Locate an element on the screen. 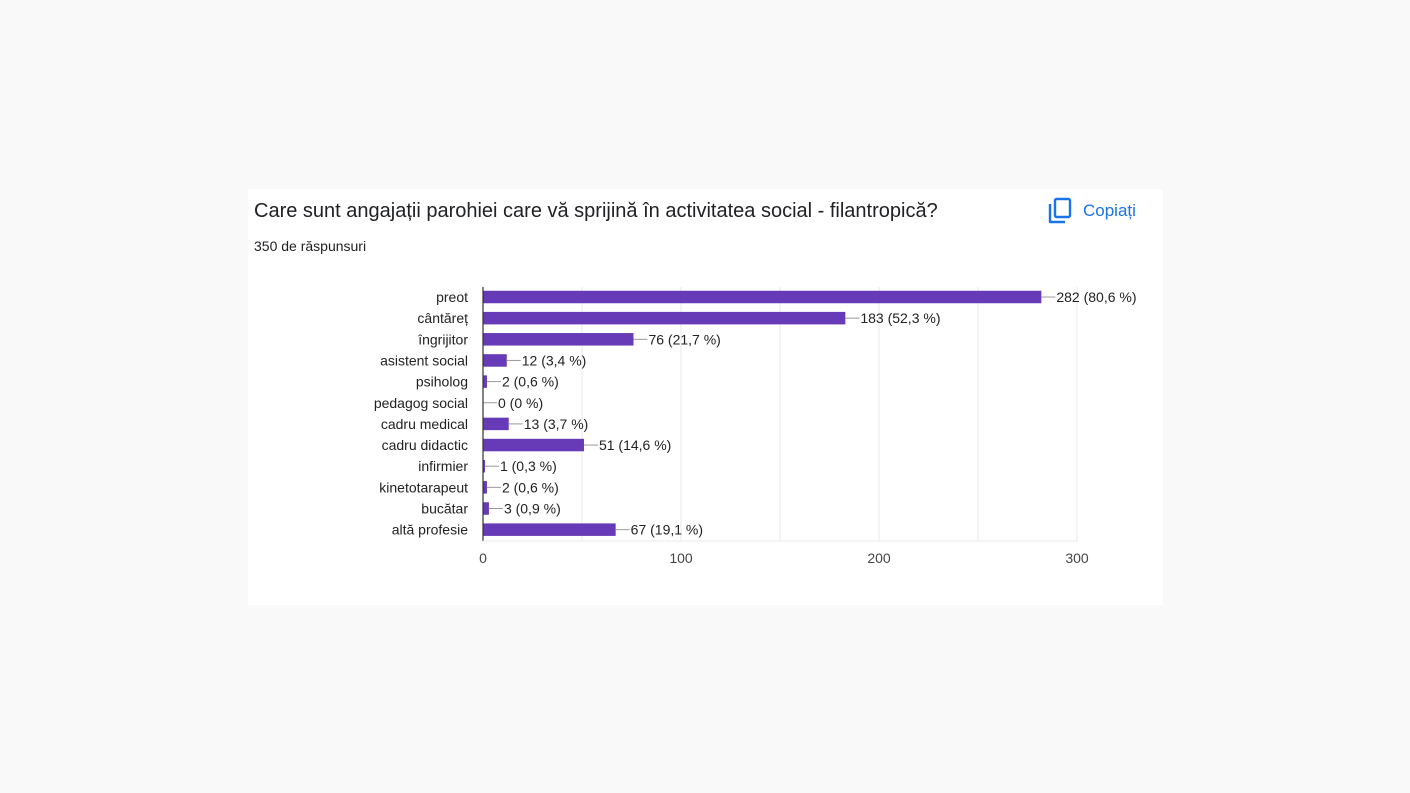 This screenshot has width=1410, height=793. data-label: 67 (19,1 %) is located at coordinates (667, 530).